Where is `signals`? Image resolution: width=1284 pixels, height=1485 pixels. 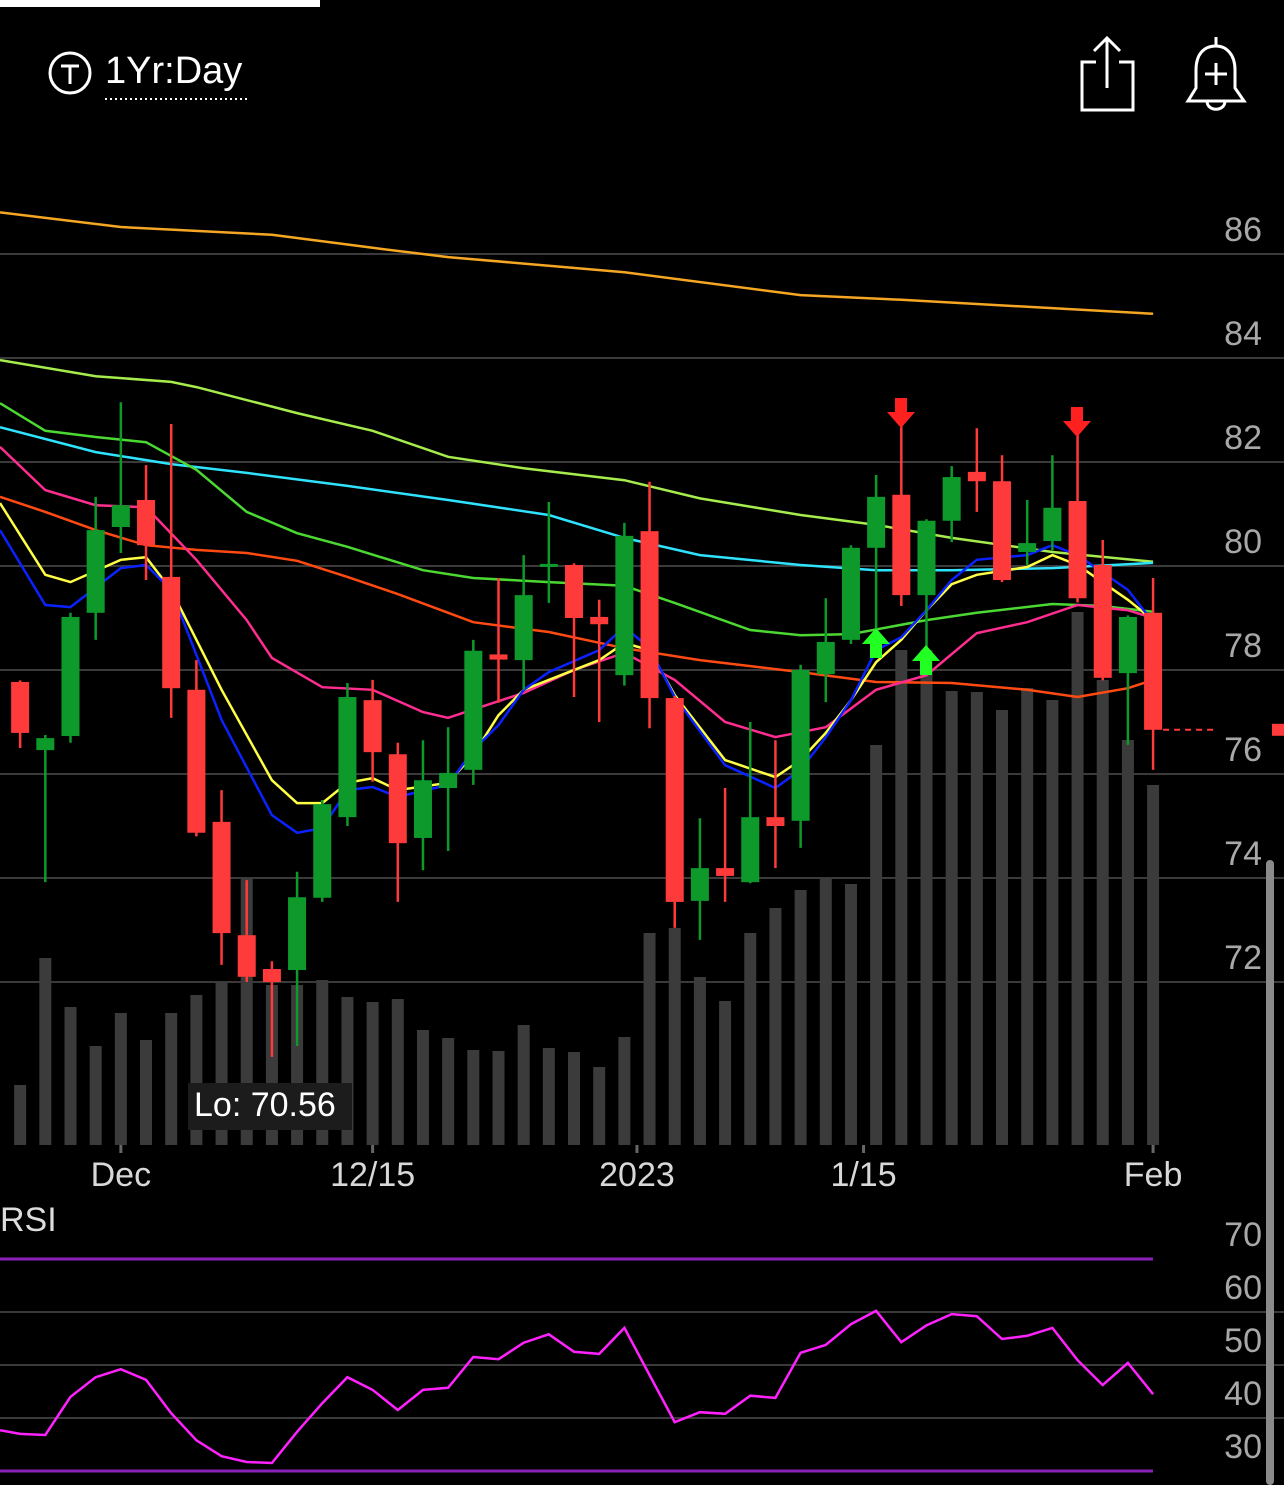
signals is located at coordinates (976, 536).